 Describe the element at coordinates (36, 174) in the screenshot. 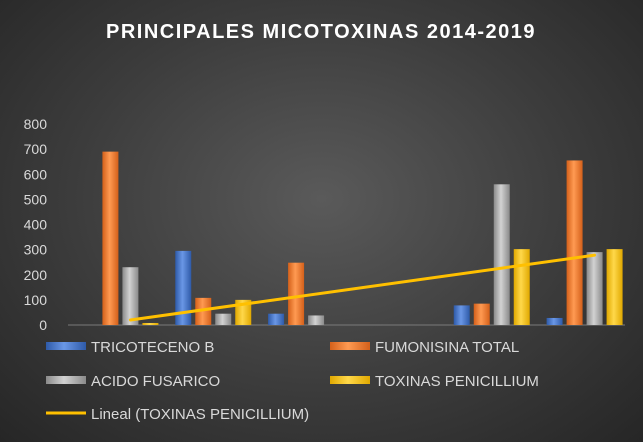

I see `y-tick-label: 600` at that location.